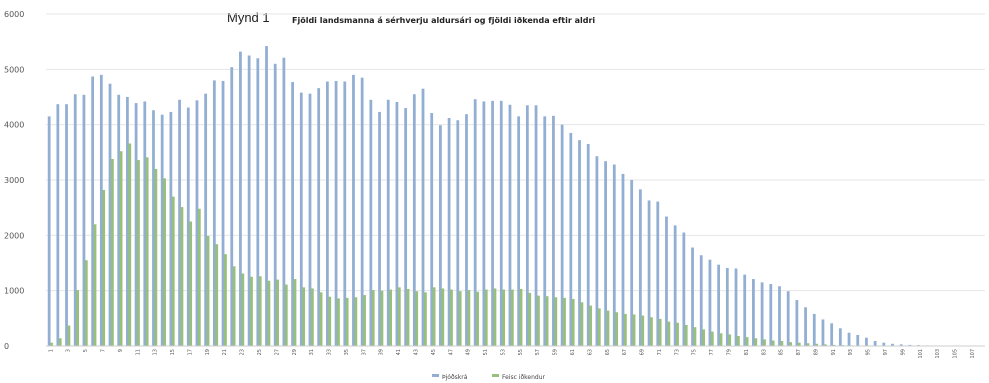 Image resolution: width=989 pixels, height=383 pixels. I want to click on x-tick-label: 93, so click(851, 352).